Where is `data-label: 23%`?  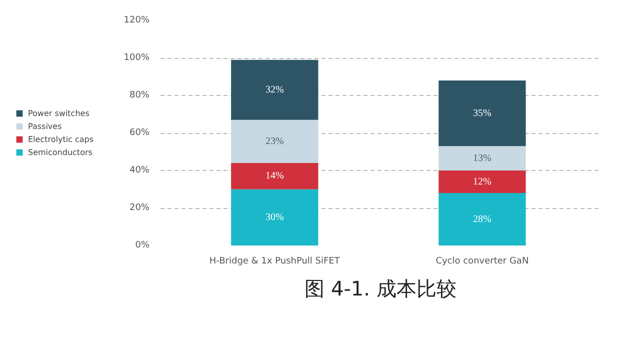
data-label: 23% is located at coordinates (274, 141).